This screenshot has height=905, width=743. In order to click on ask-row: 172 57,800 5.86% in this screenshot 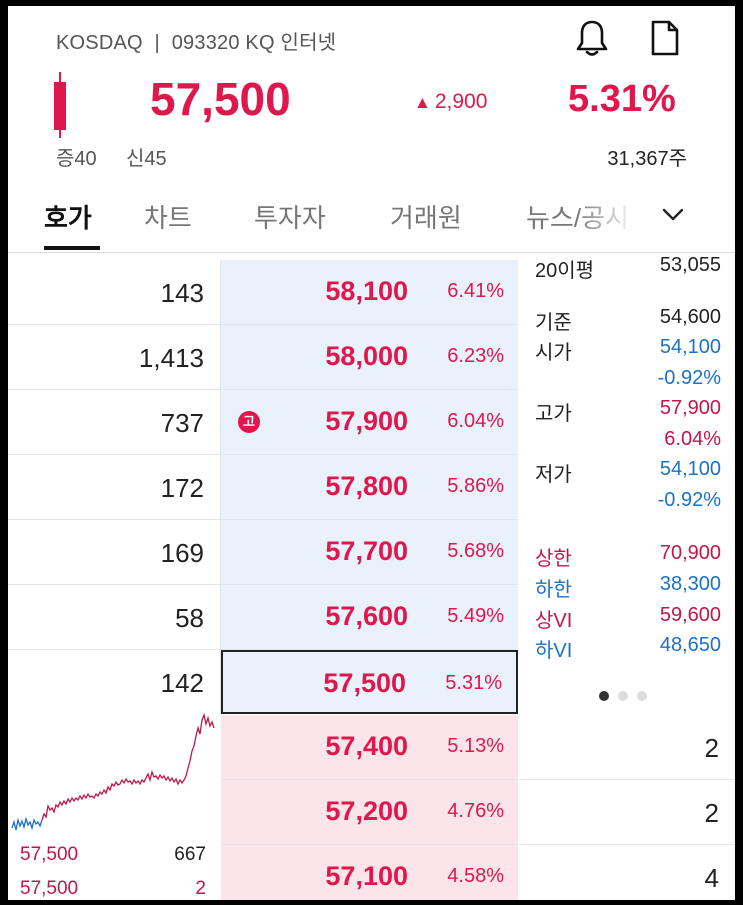, I will do `click(371, 487)`.